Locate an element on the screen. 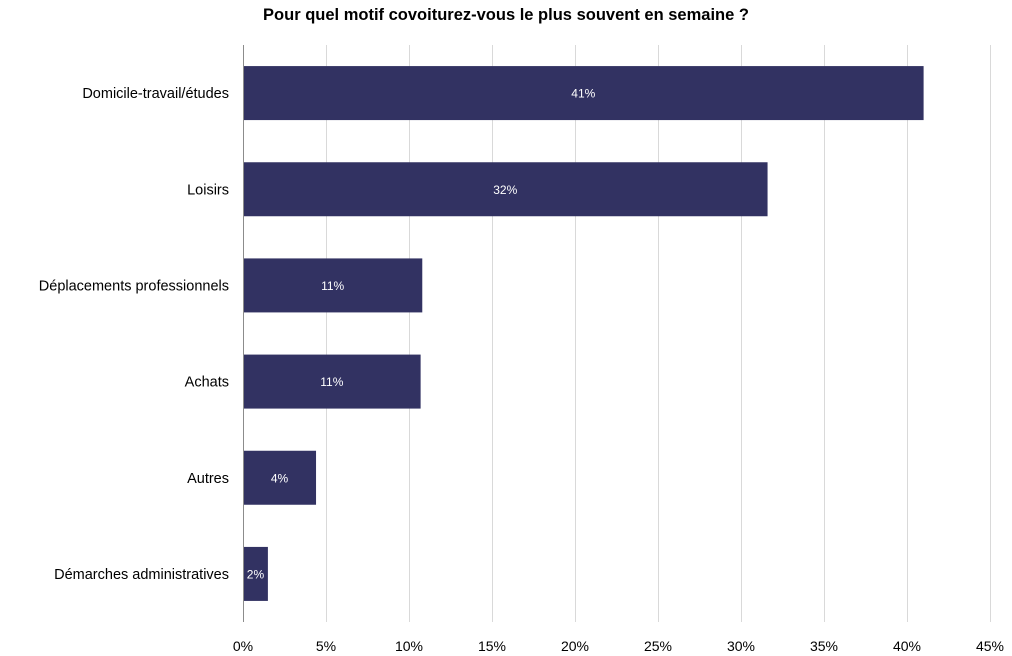  x-tick-label: 30% is located at coordinates (741, 646).